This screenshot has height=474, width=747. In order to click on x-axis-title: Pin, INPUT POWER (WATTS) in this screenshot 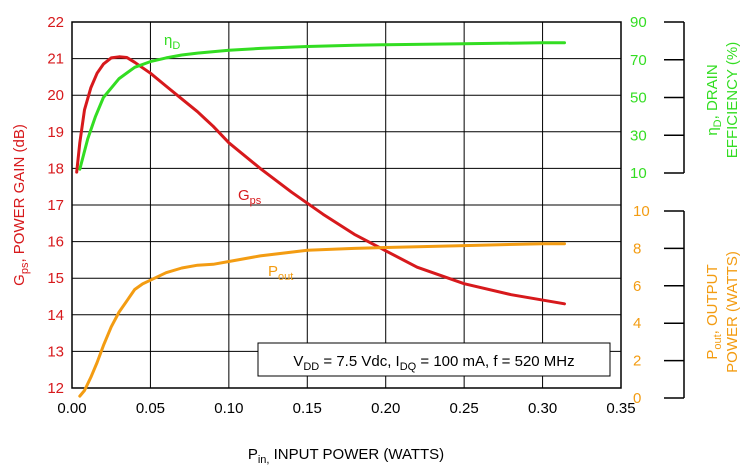, I will do `click(346, 456)`.